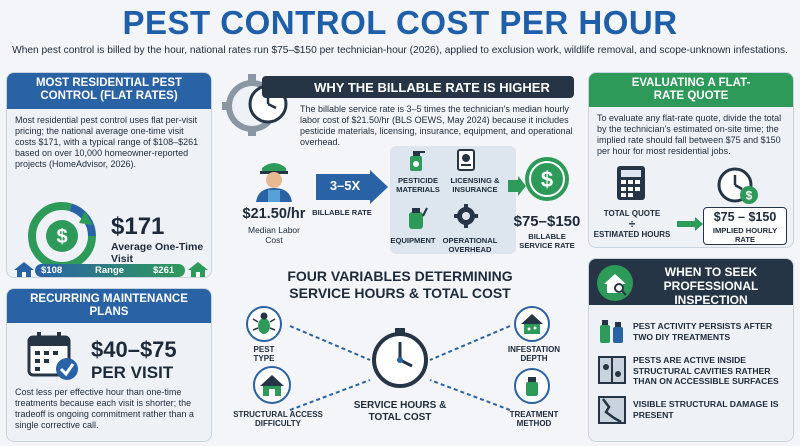 The height and width of the screenshot is (446, 800). I want to click on billable-heading-bar, so click(418, 87).